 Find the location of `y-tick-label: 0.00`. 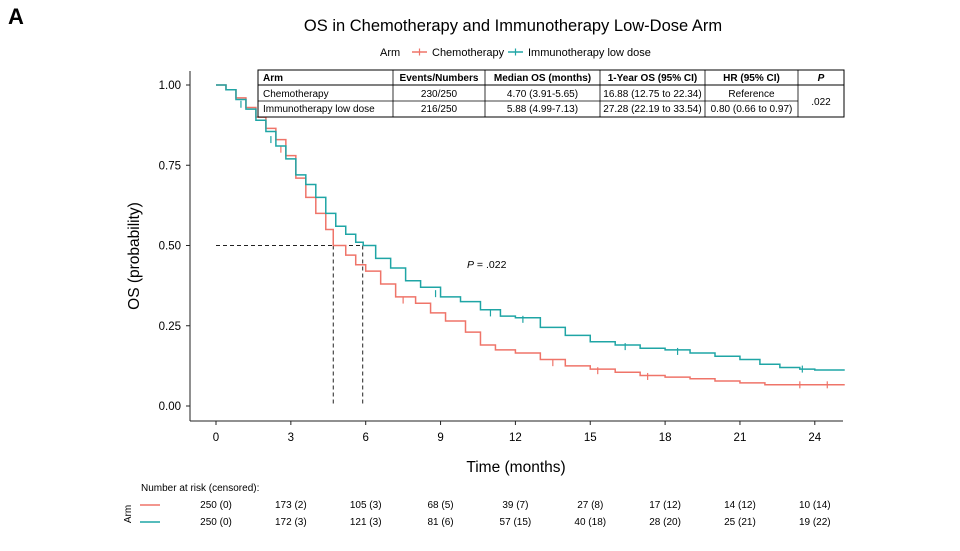

y-tick-label: 0.00 is located at coordinates (170, 407).